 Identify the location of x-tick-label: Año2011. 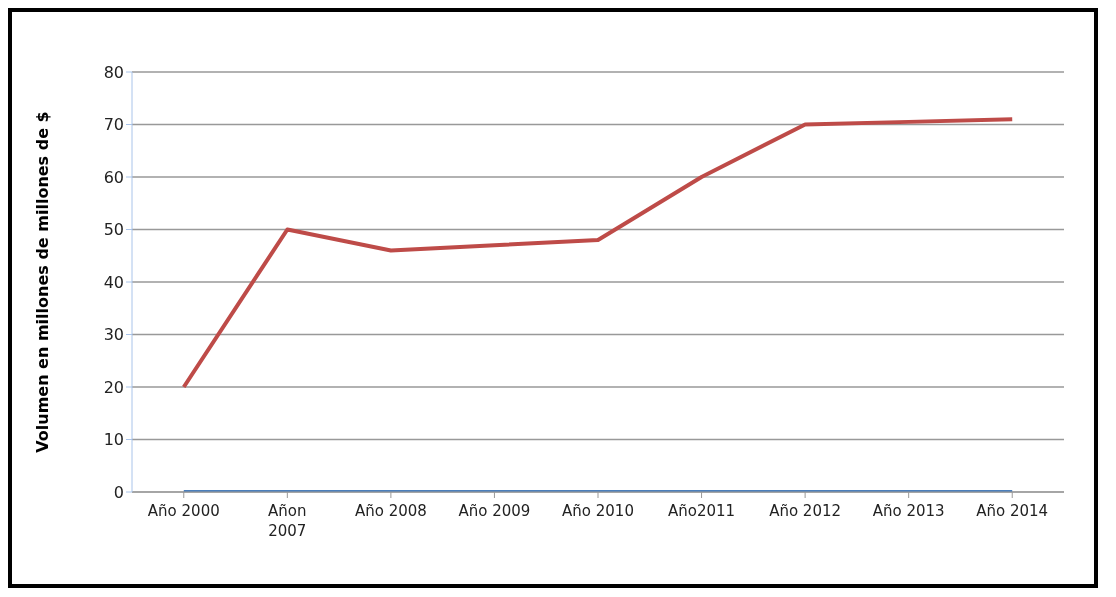
(701, 511).